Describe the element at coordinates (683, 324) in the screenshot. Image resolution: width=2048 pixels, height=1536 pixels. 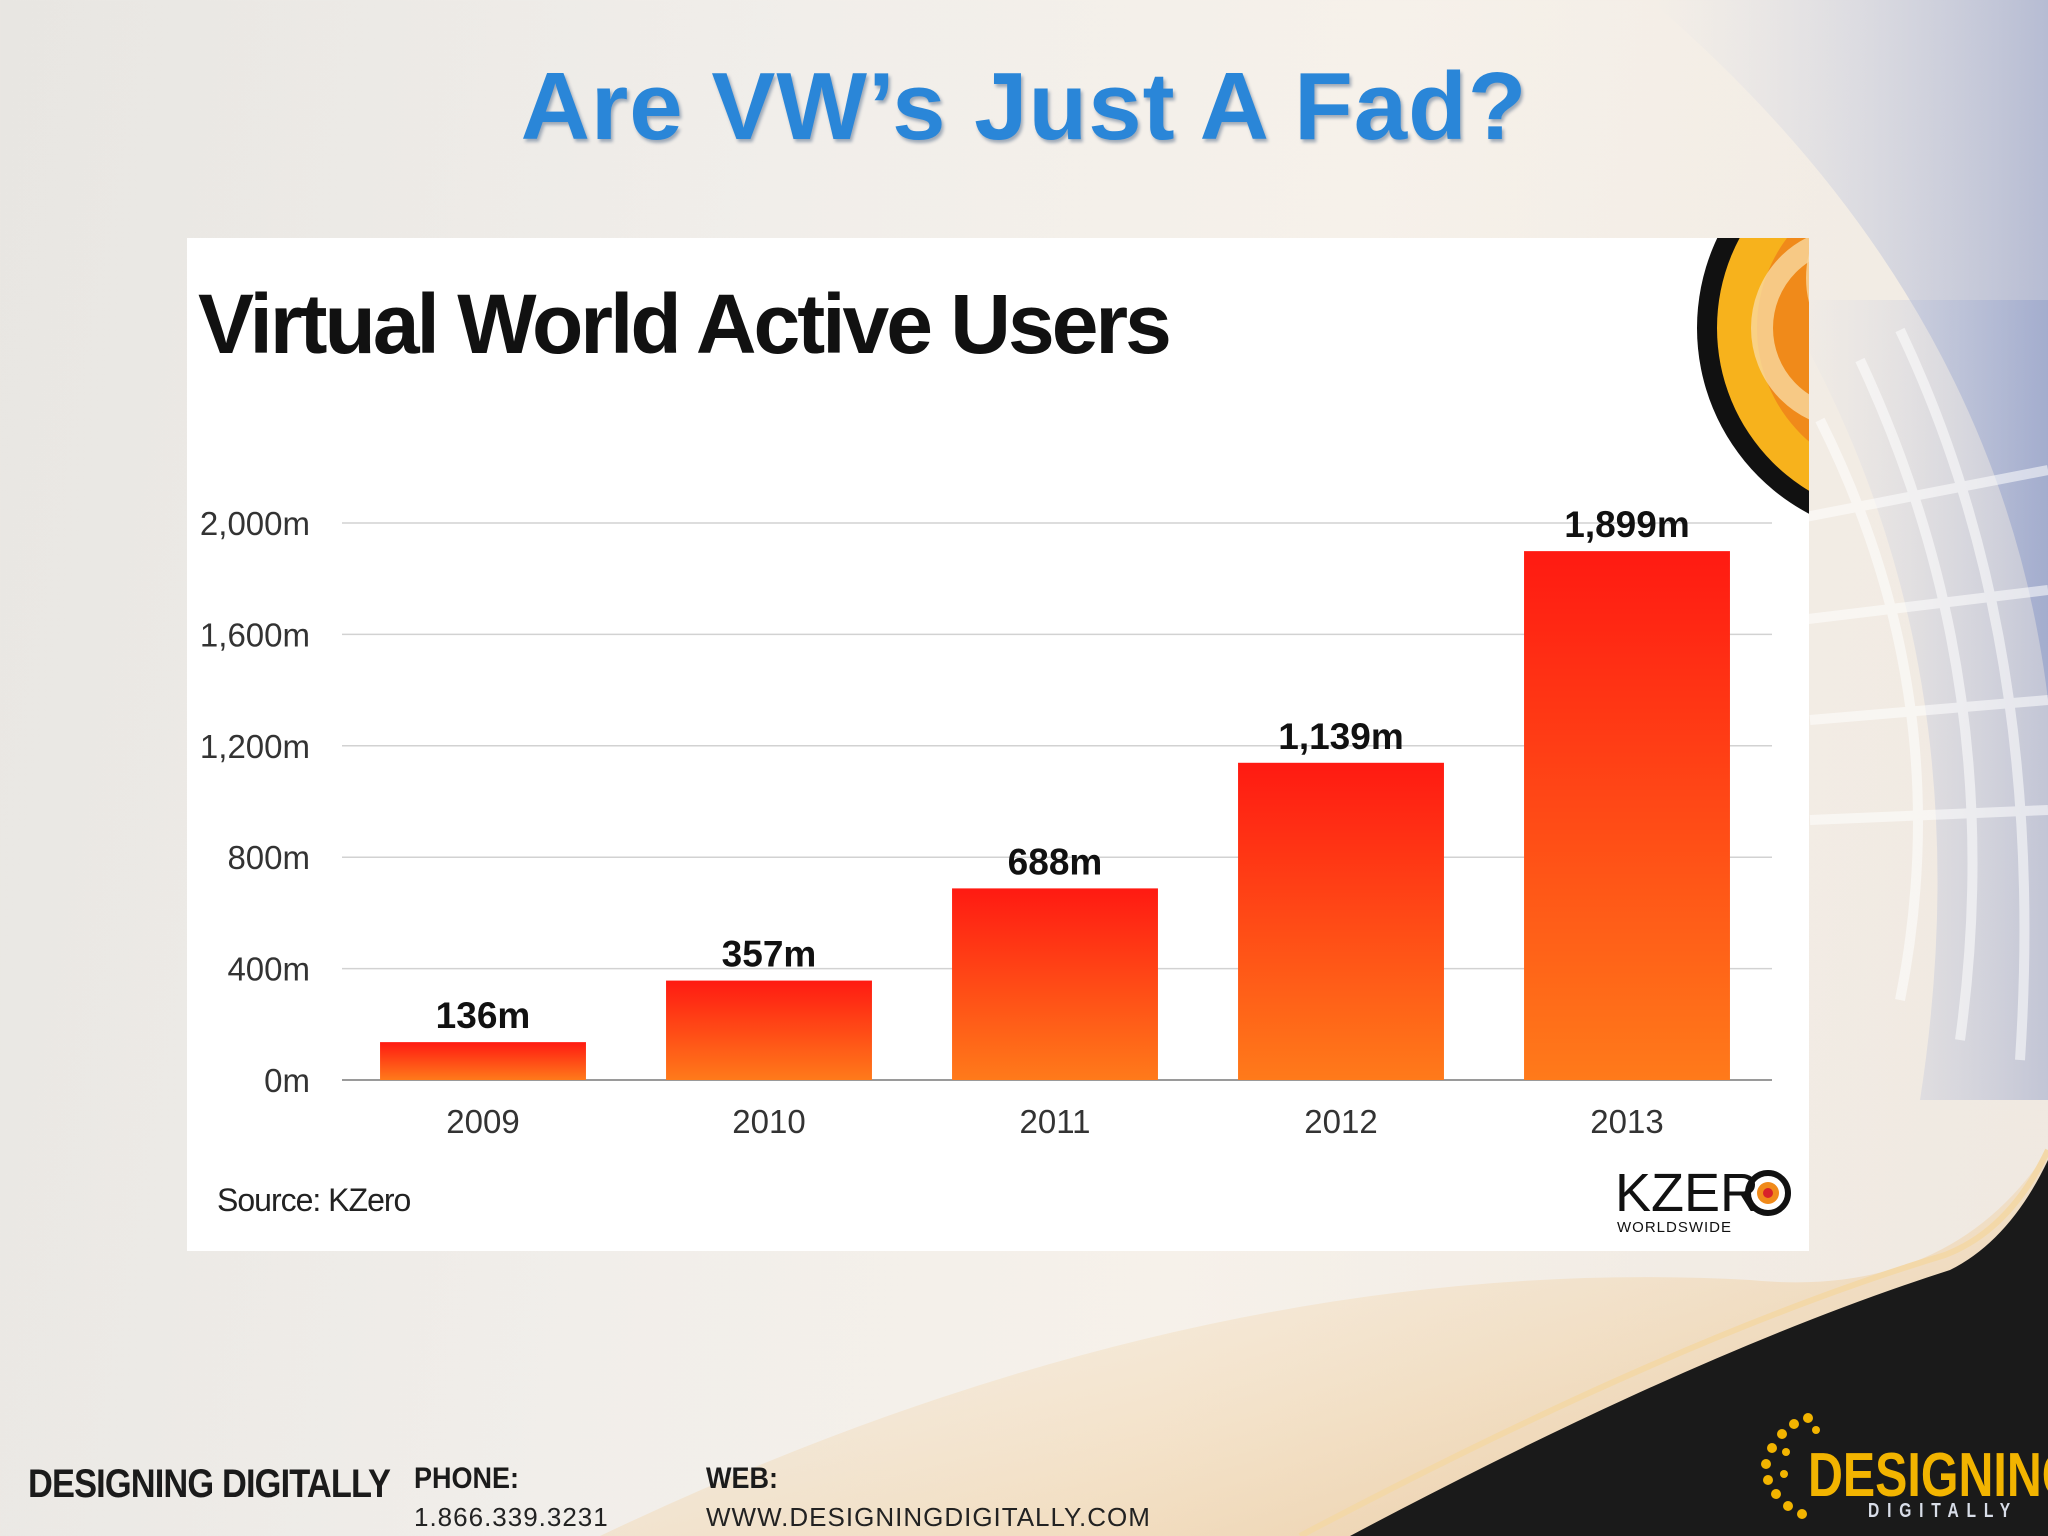
I see `chart-title: Virtual World Active Users` at that location.